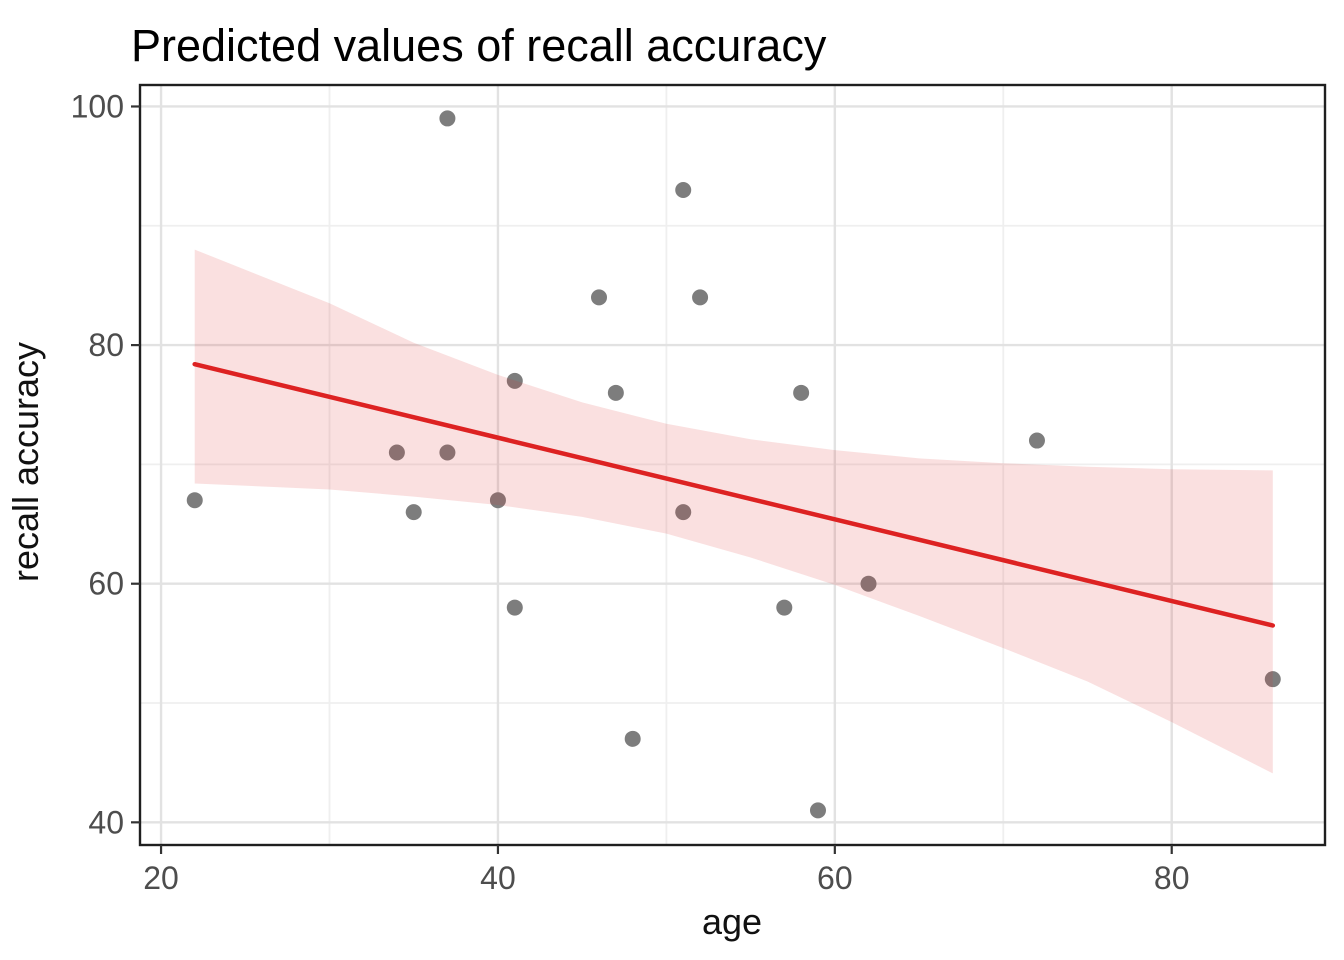 The width and height of the screenshot is (1344, 960). I want to click on x-tick-label: 80, so click(1172, 878).